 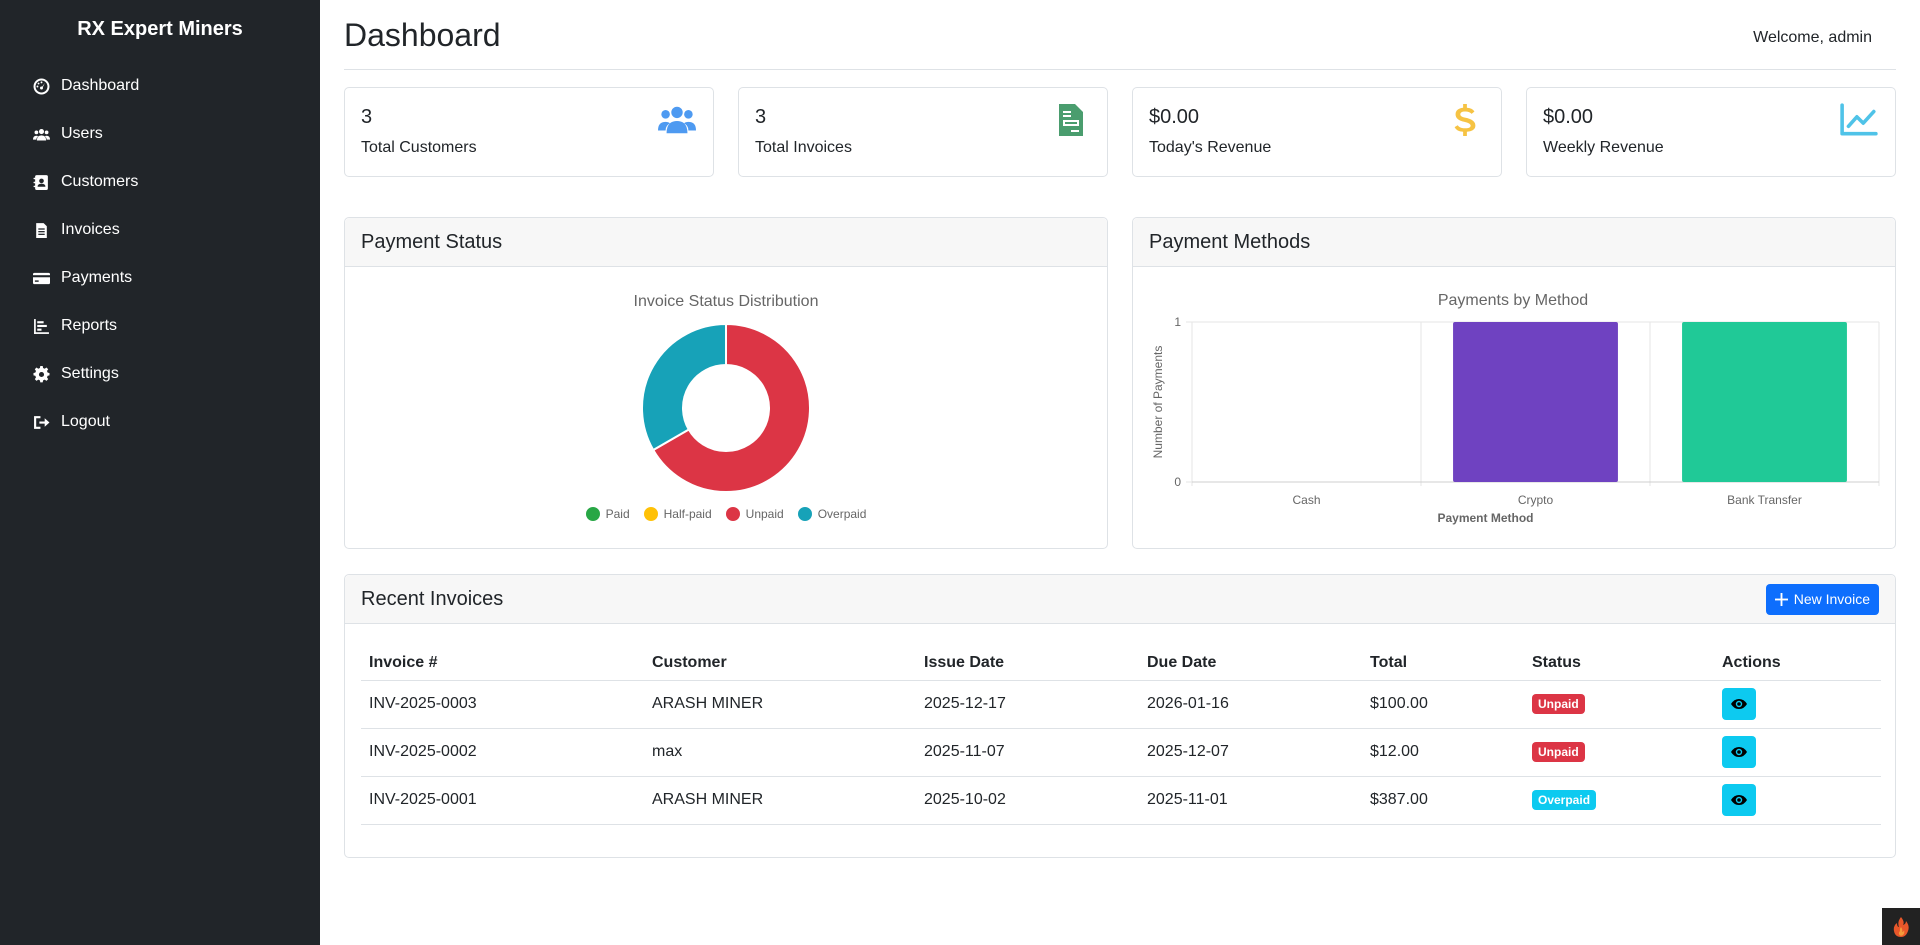 I want to click on x-tick-label: Crypto, so click(x=1536, y=500).